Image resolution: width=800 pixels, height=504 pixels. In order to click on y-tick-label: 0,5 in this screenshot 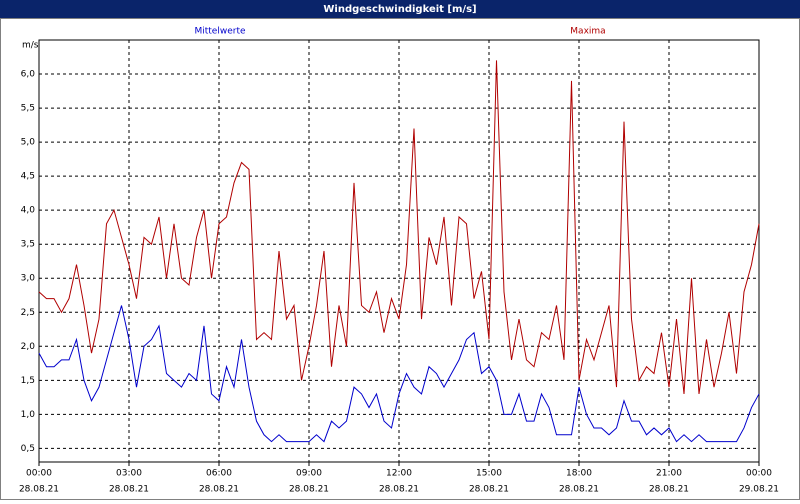, I will do `click(28, 449)`.